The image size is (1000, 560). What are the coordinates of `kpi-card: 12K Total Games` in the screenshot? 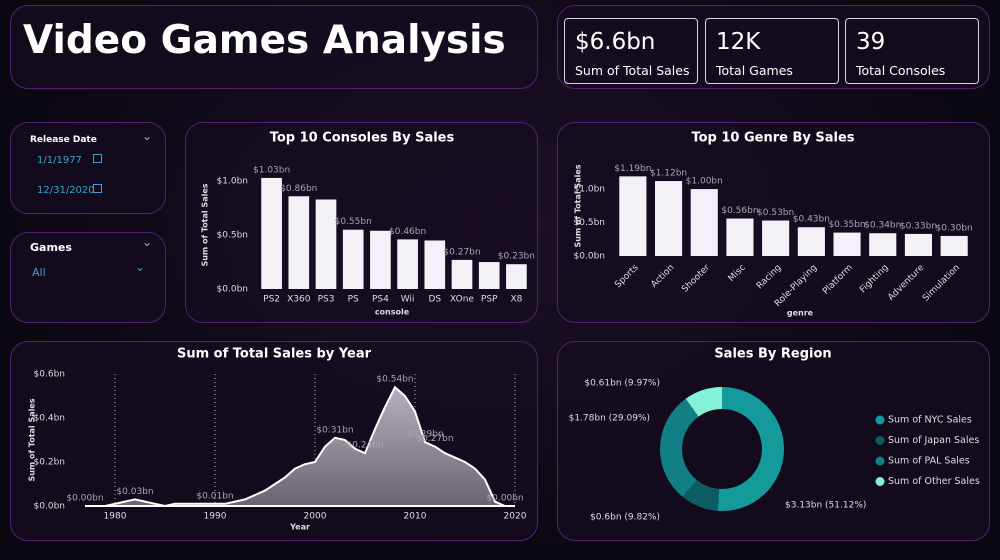 It's located at (772, 51).